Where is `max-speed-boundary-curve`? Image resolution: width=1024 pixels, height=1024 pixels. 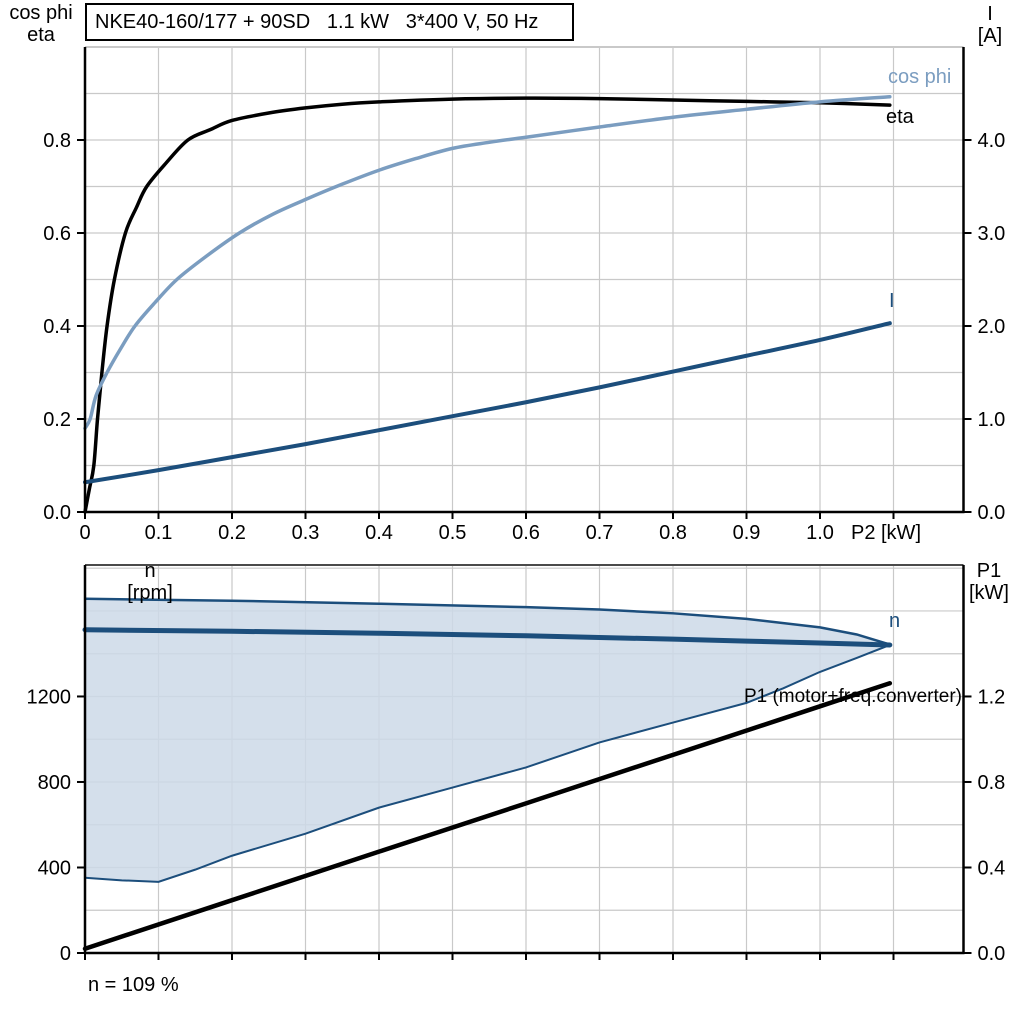
max-speed-boundary-curve is located at coordinates (487, 621).